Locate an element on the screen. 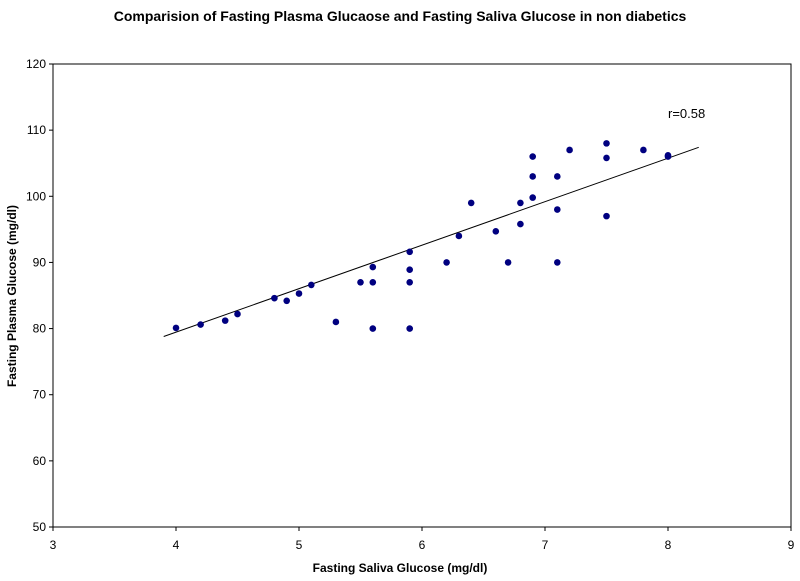  y-axis-ticks: 50 60 70 80 90 100 110 120 is located at coordinates (39, 295).